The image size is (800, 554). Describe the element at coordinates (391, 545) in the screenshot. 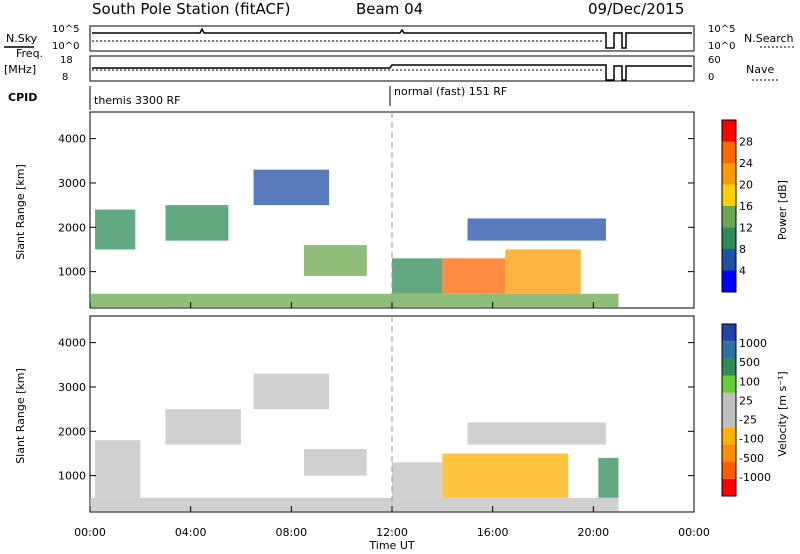

I see `x-axis-label: Time UT` at that location.